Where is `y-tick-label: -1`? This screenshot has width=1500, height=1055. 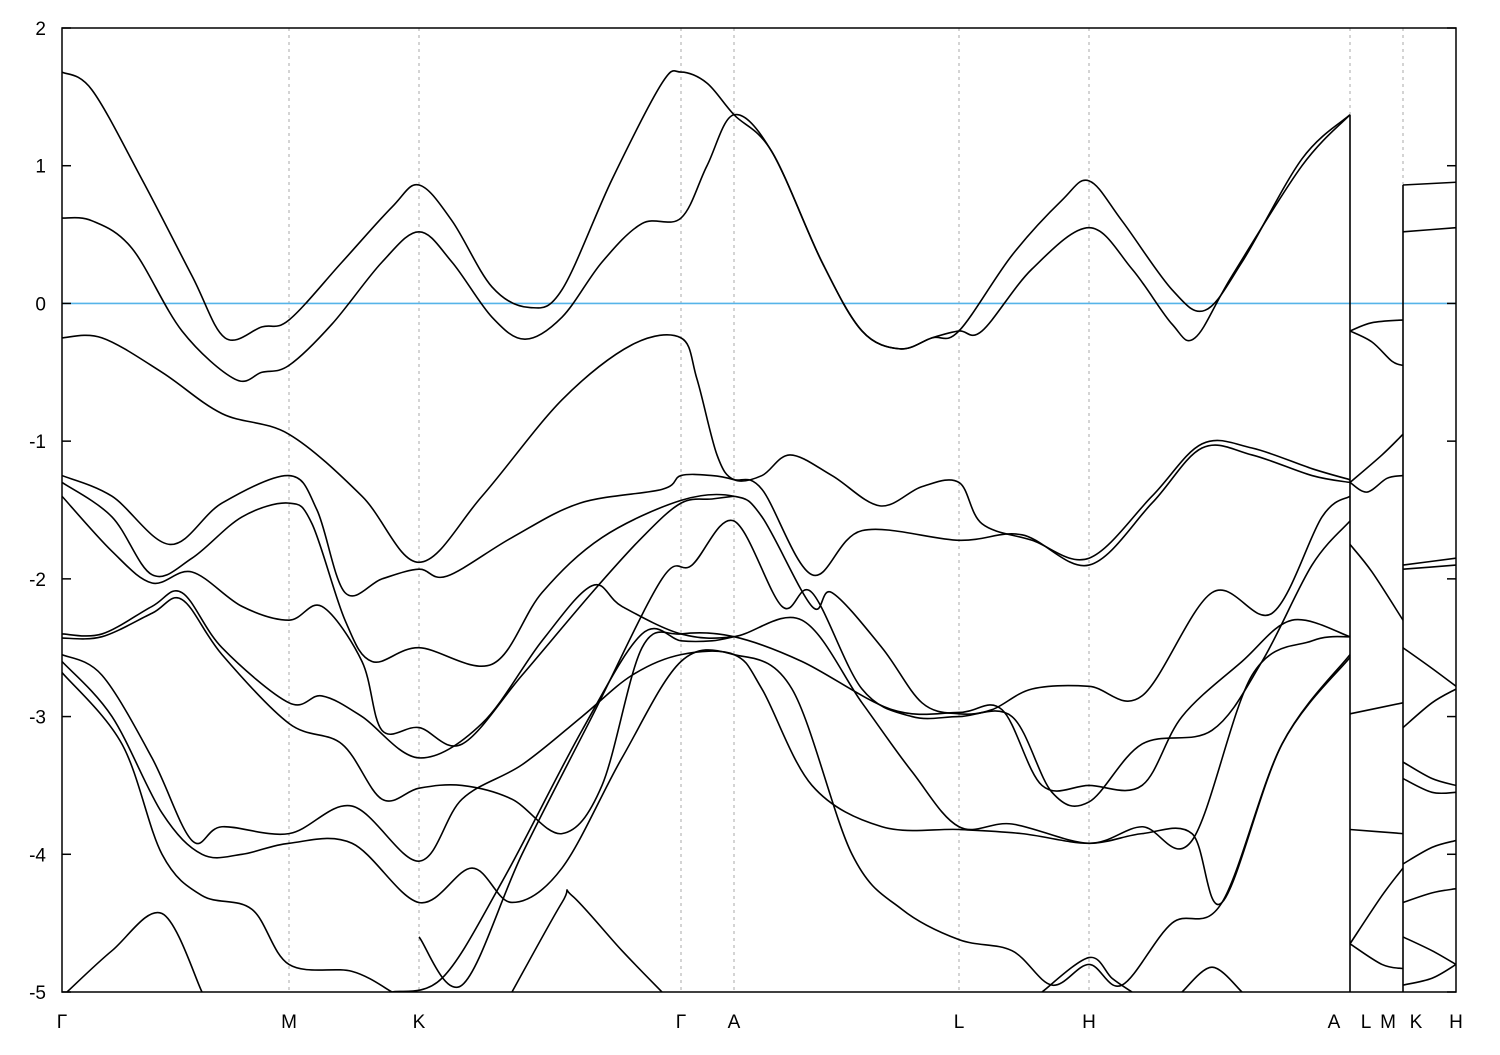
y-tick-label: -1 is located at coordinates (37, 442).